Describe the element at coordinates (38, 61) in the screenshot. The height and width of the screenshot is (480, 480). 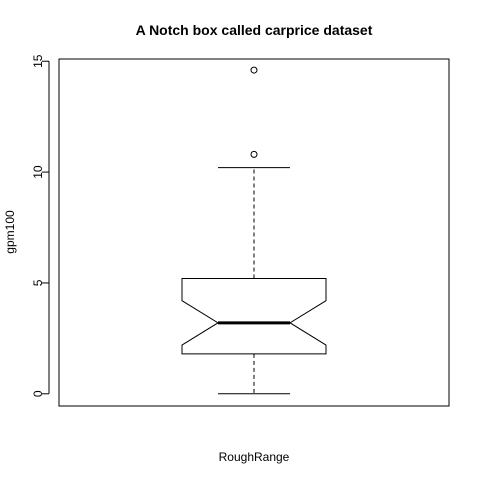
I see `y-tick-label: 15` at that location.